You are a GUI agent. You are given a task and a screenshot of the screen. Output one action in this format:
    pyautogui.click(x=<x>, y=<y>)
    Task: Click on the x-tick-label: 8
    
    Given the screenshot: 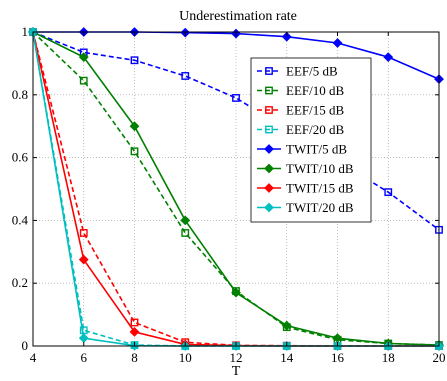 What is the action you would take?
    pyautogui.click(x=134, y=357)
    